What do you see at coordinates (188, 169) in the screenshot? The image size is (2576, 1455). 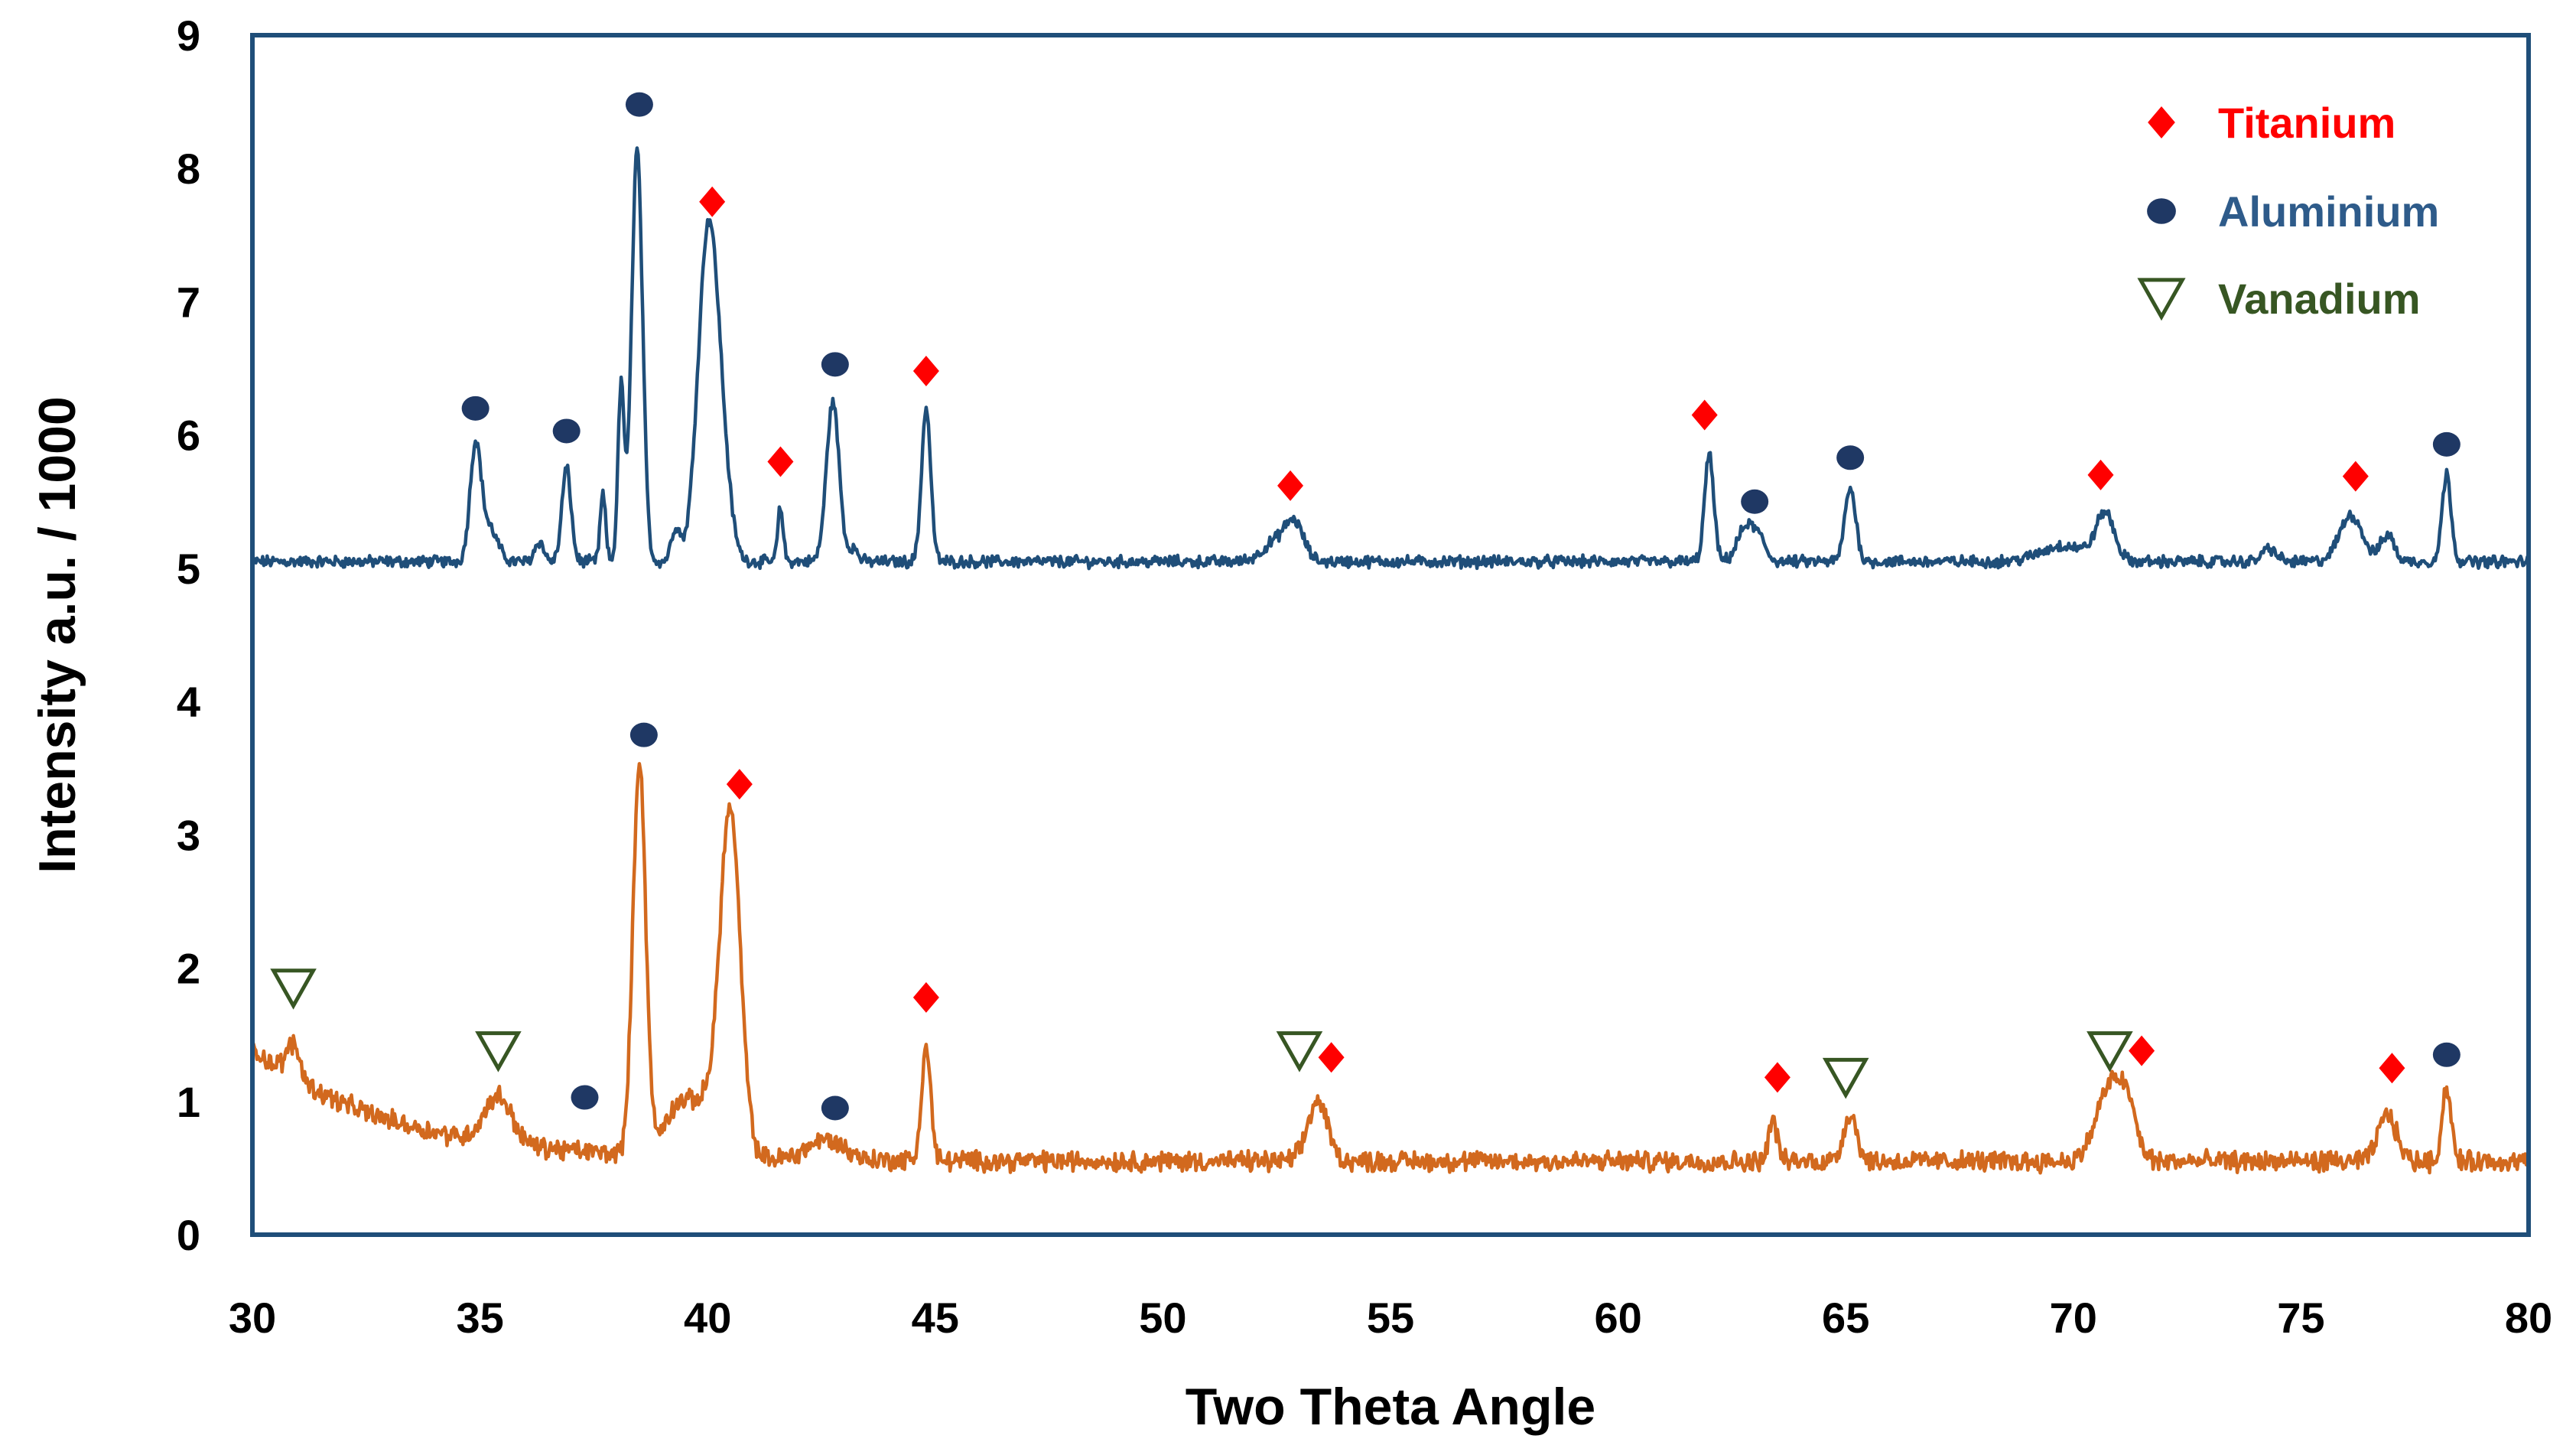 I see `y-tick-label: 8` at bounding box center [188, 169].